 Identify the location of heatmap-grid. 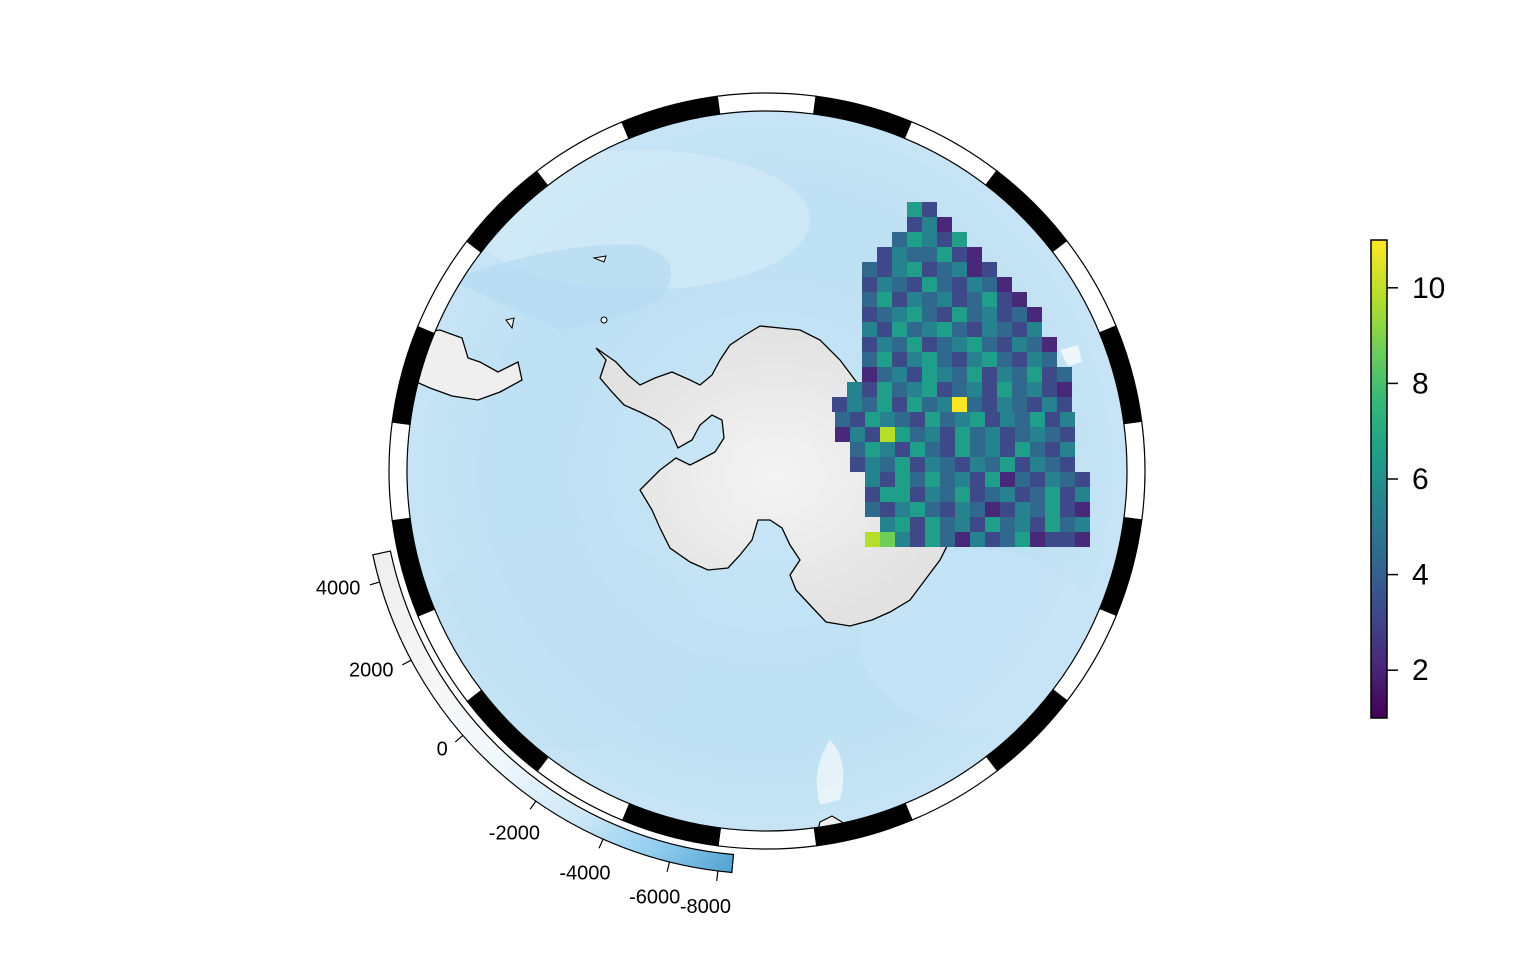
(961, 374).